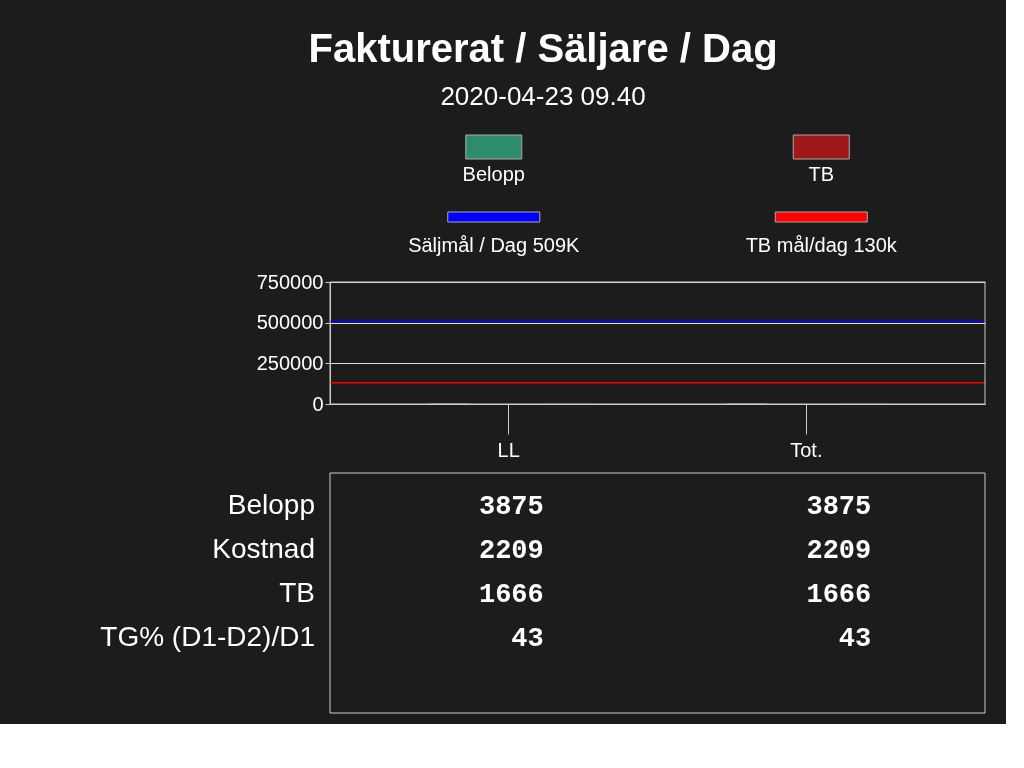 Image resolution: width=1024 pixels, height=768 pixels. I want to click on chart-subtitle: 2020-04-23 09.40, so click(543, 96).